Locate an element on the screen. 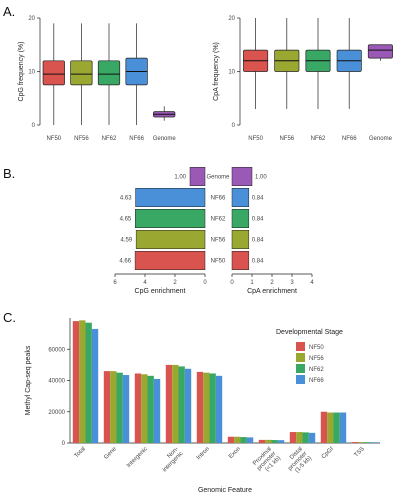 The height and width of the screenshot is (500, 404). x-tick-label: NF50 is located at coordinates (53, 139).